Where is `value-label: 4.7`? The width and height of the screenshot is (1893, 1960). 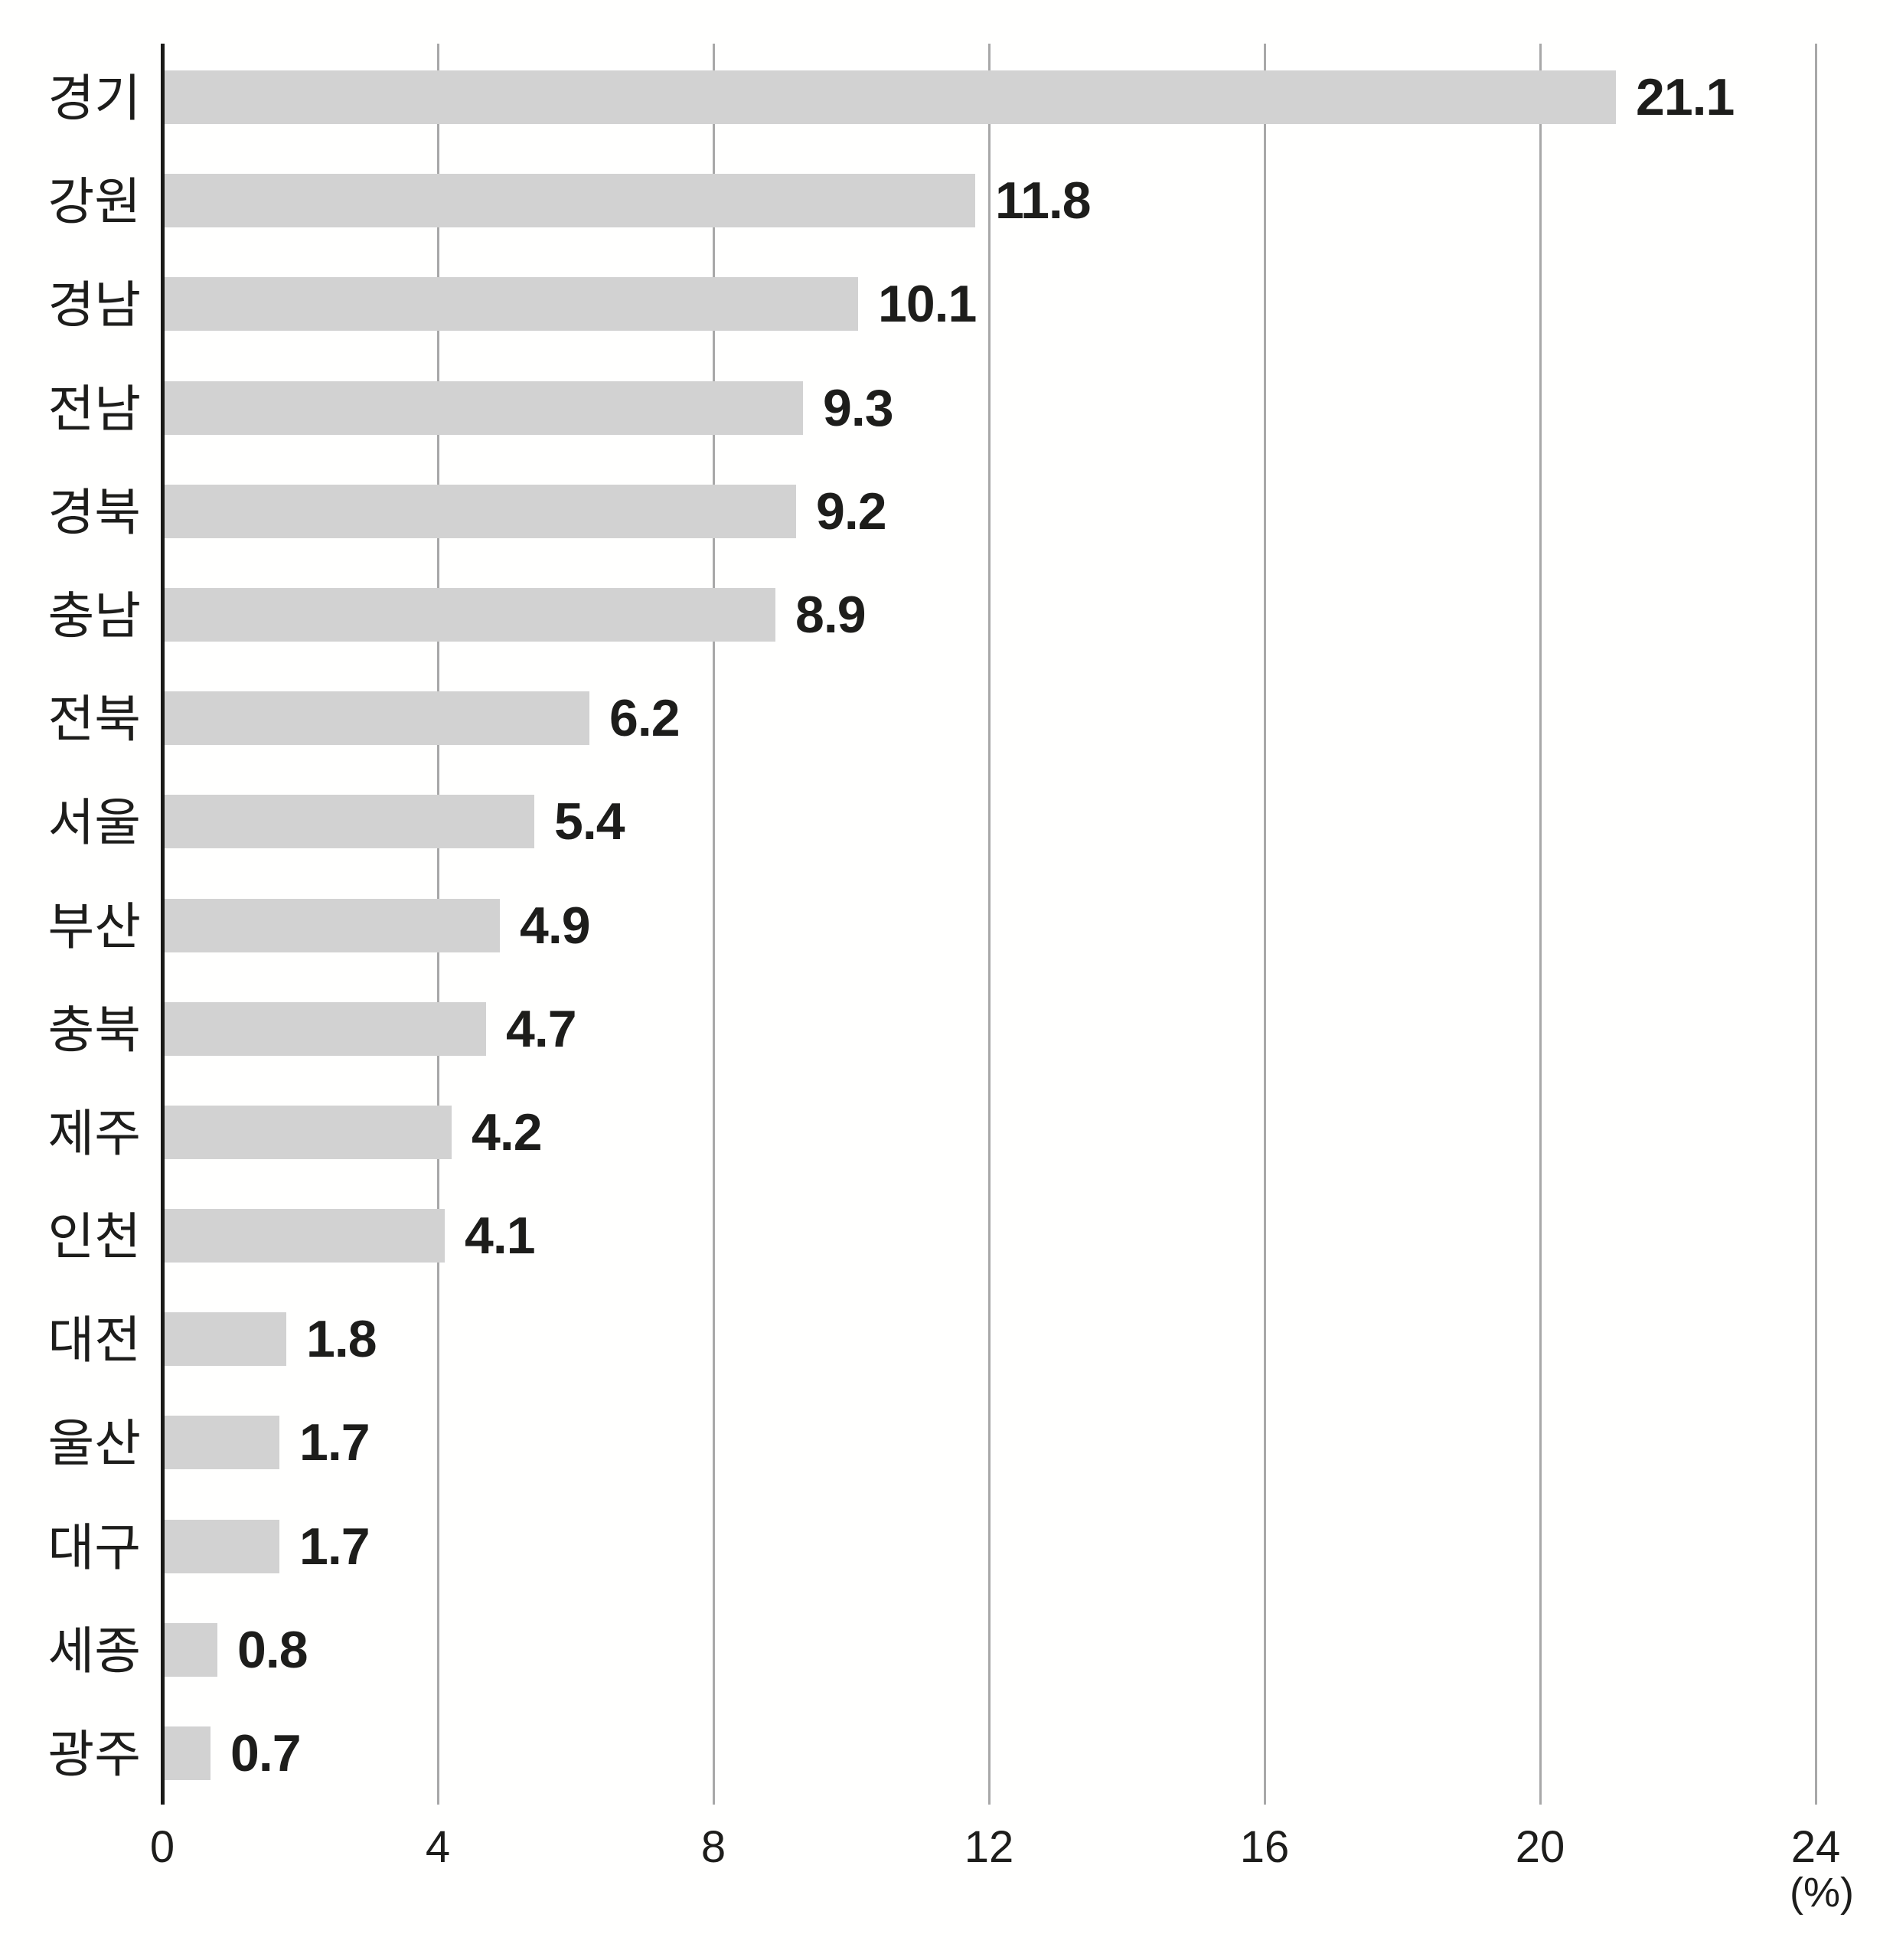
value-label: 4.7 is located at coordinates (541, 1029).